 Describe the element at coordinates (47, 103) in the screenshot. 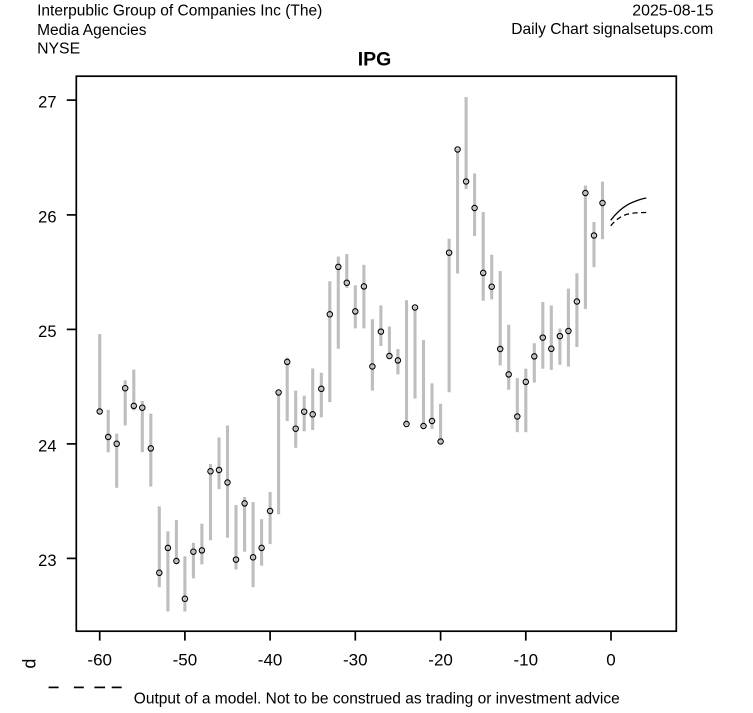

I see `svg-text: 27` at that location.